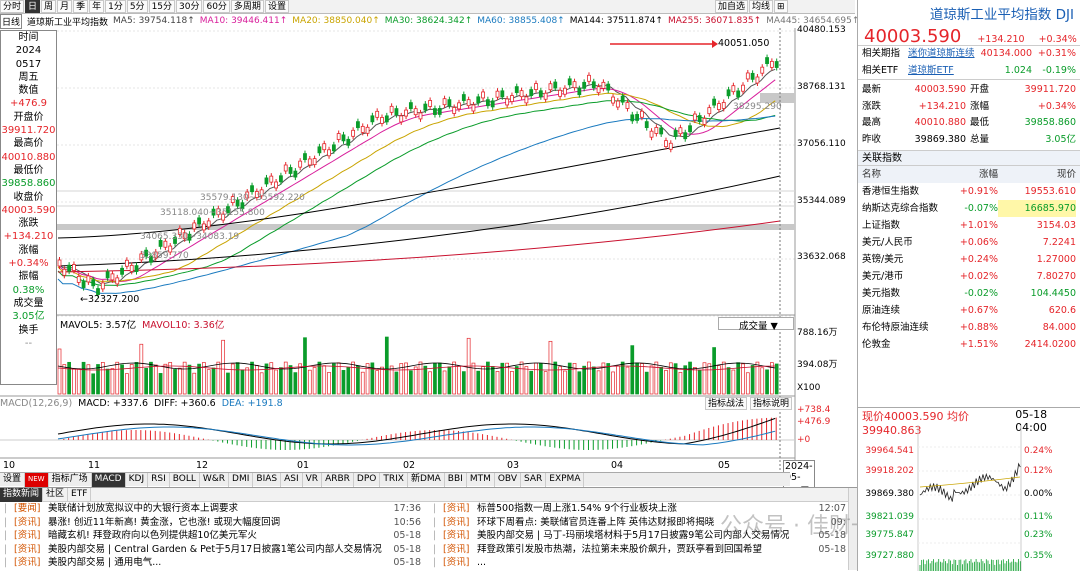  I want to click on indicator-dropdown: 成交量 ▼, so click(756, 324).